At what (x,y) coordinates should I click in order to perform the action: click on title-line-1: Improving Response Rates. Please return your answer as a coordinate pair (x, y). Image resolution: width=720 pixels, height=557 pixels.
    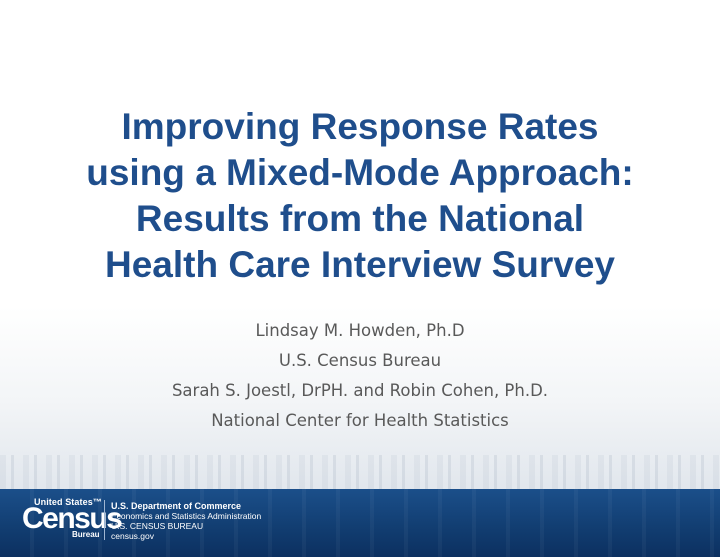
    Looking at the image, I should click on (360, 126).